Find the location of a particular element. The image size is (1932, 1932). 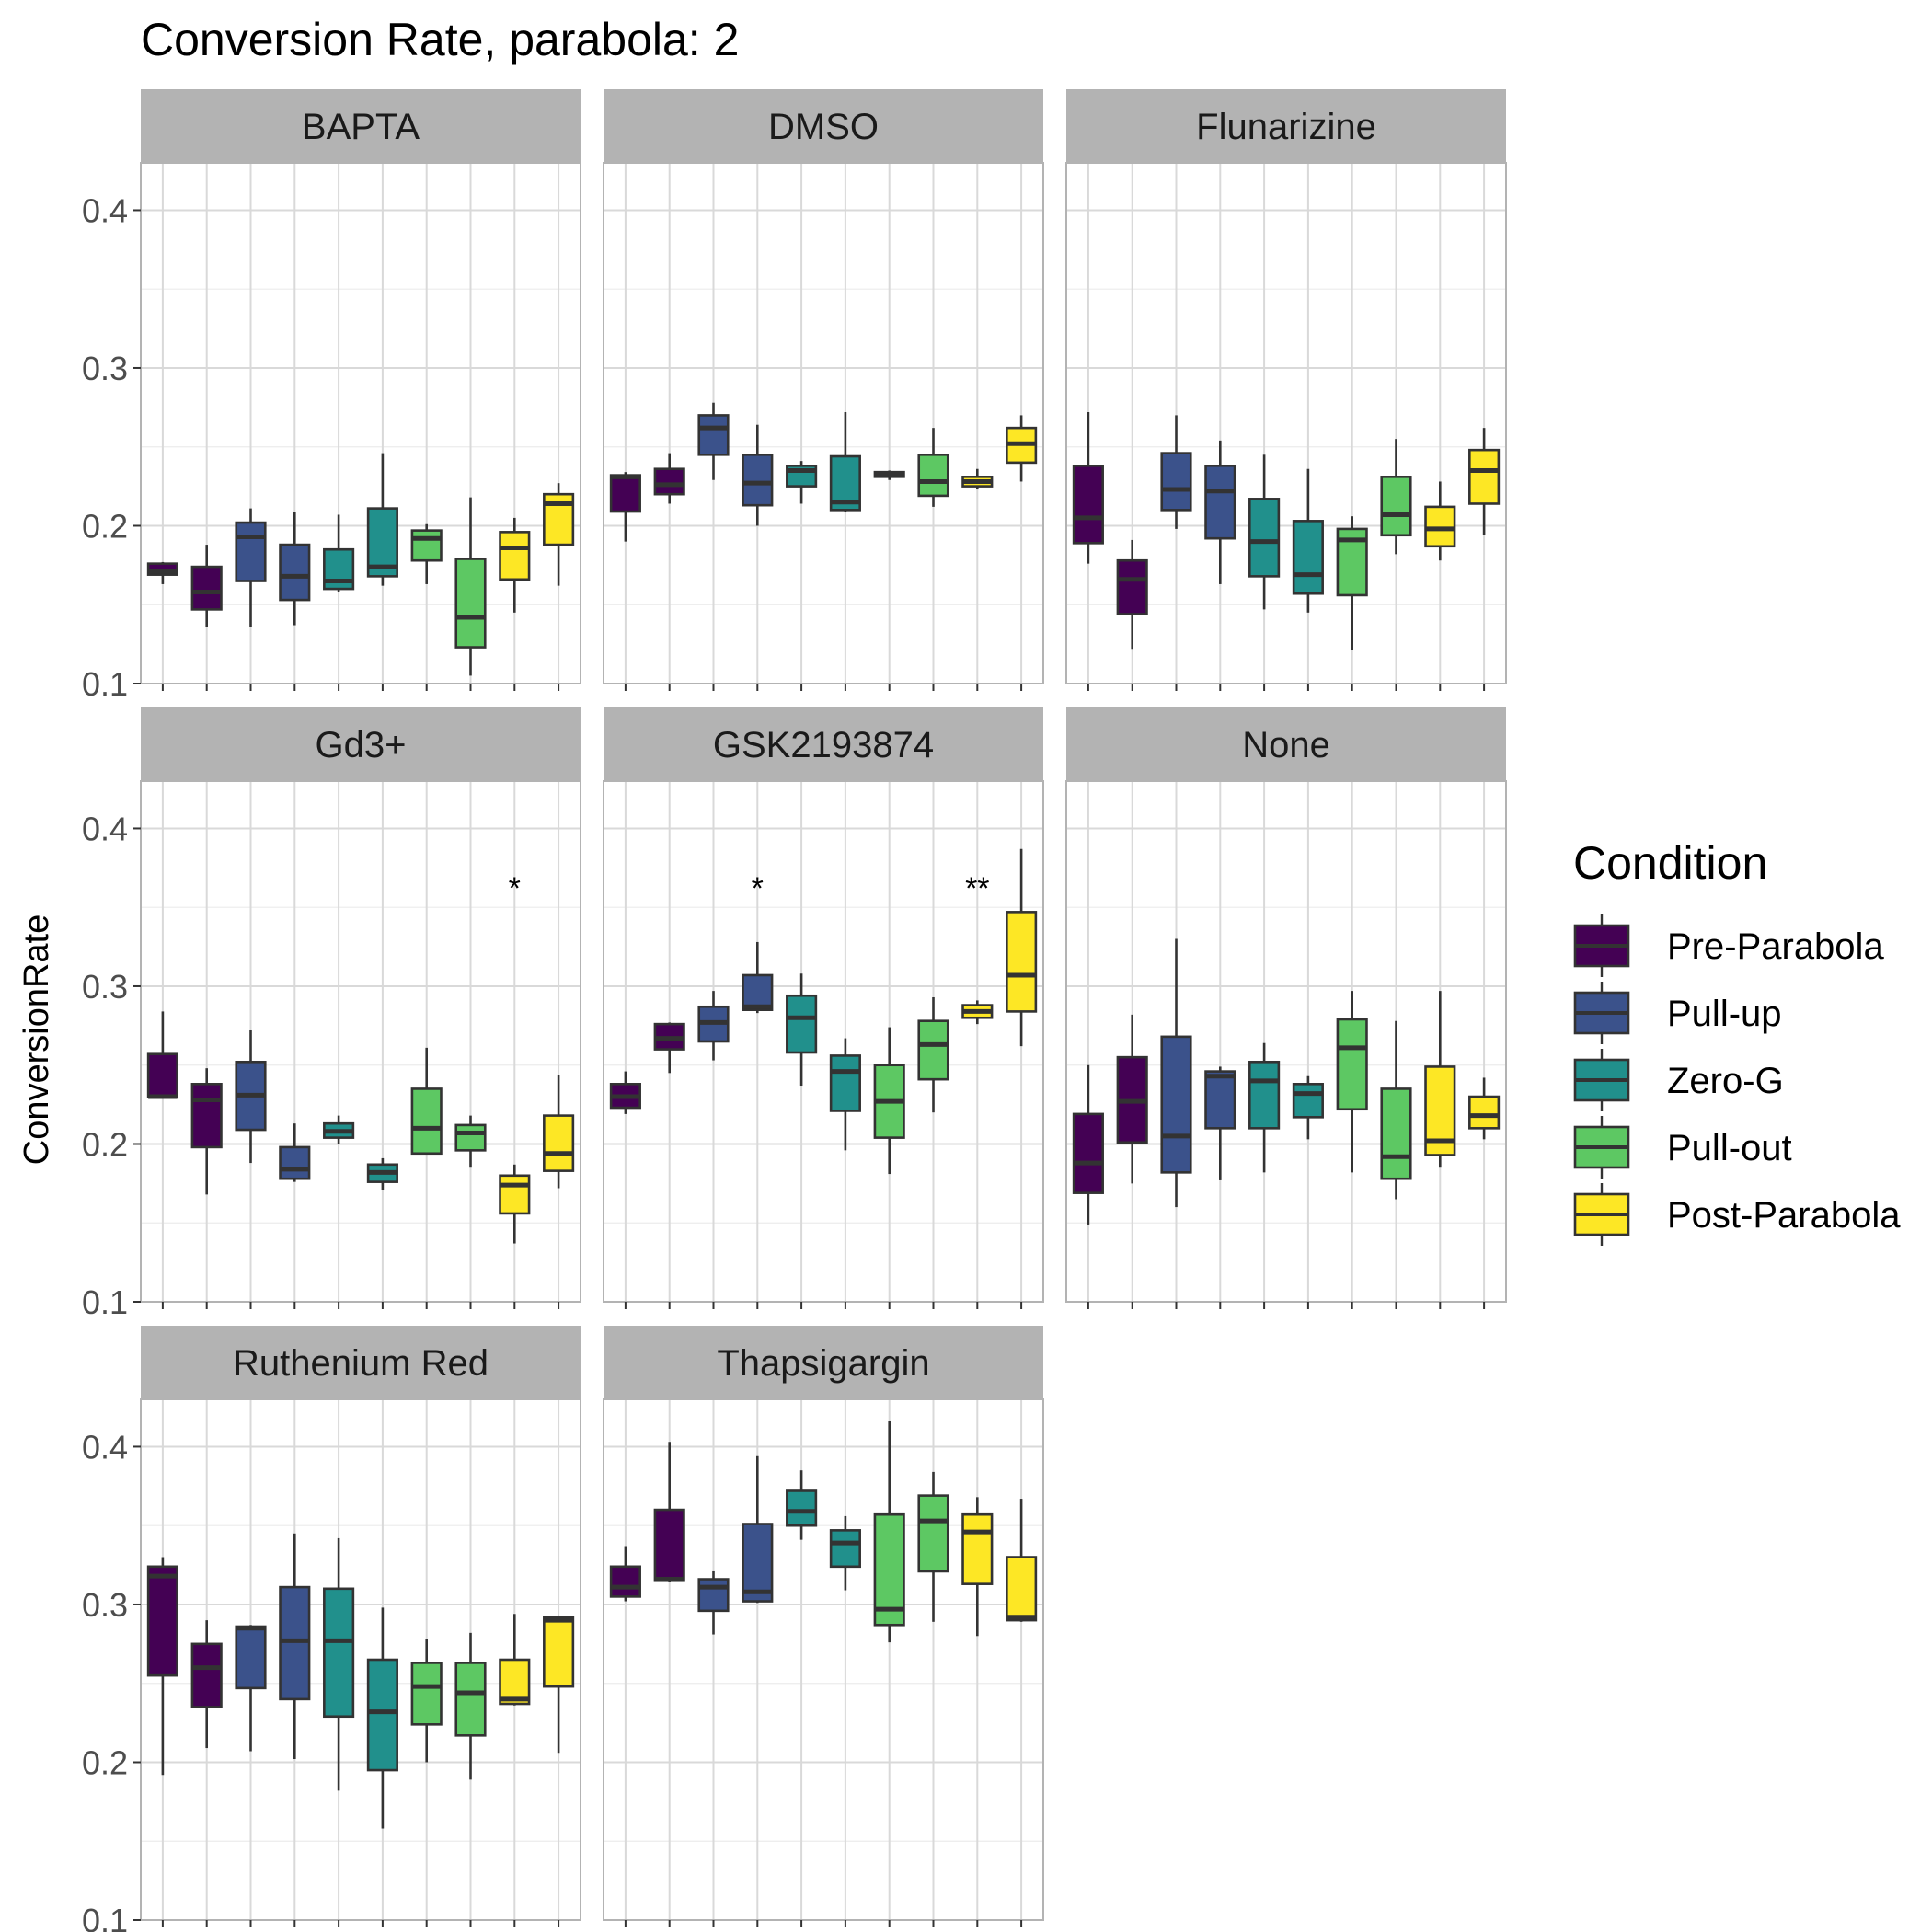

facet-panel: Gd3+ * 0.1 0.2 0.3 0.4 is located at coordinates (331, 1014).